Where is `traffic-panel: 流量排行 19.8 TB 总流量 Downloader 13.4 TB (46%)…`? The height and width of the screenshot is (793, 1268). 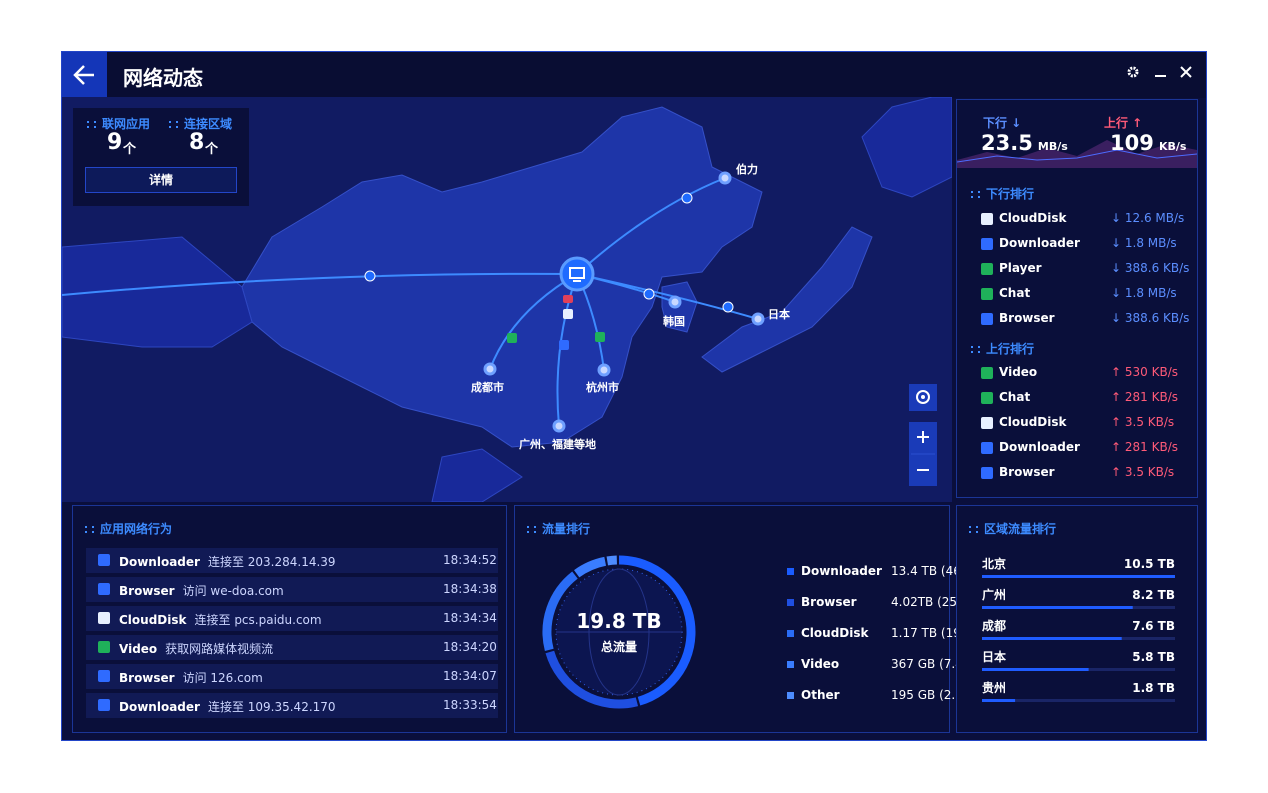
traffic-panel: 流量排行 19.8 TB 总流量 Downloader 13.4 TB (46%)… is located at coordinates (752, 619).